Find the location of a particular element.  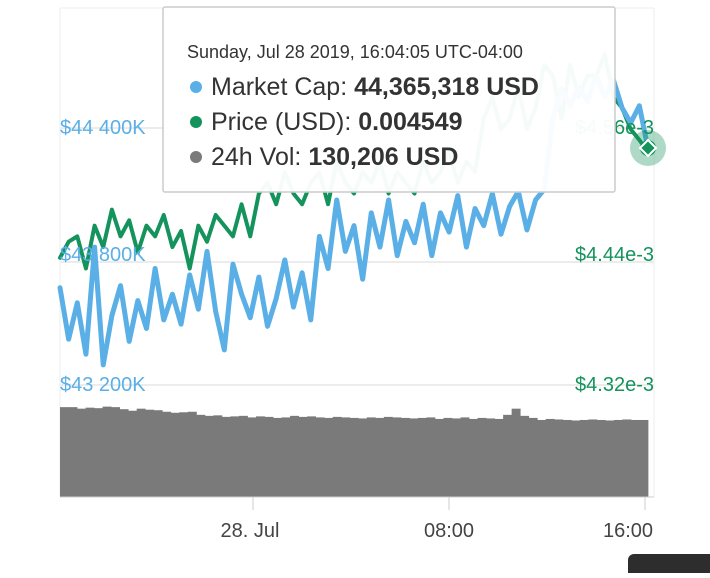

right-tick-label: $4.44e-3 is located at coordinates (614, 255).